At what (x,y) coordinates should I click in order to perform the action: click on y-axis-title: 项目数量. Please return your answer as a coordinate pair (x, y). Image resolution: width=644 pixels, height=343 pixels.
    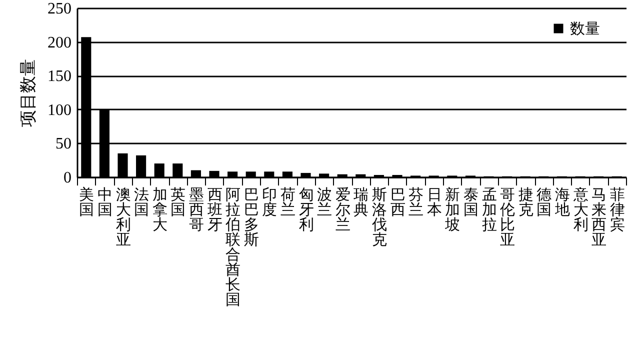
    Looking at the image, I should click on (28, 93).